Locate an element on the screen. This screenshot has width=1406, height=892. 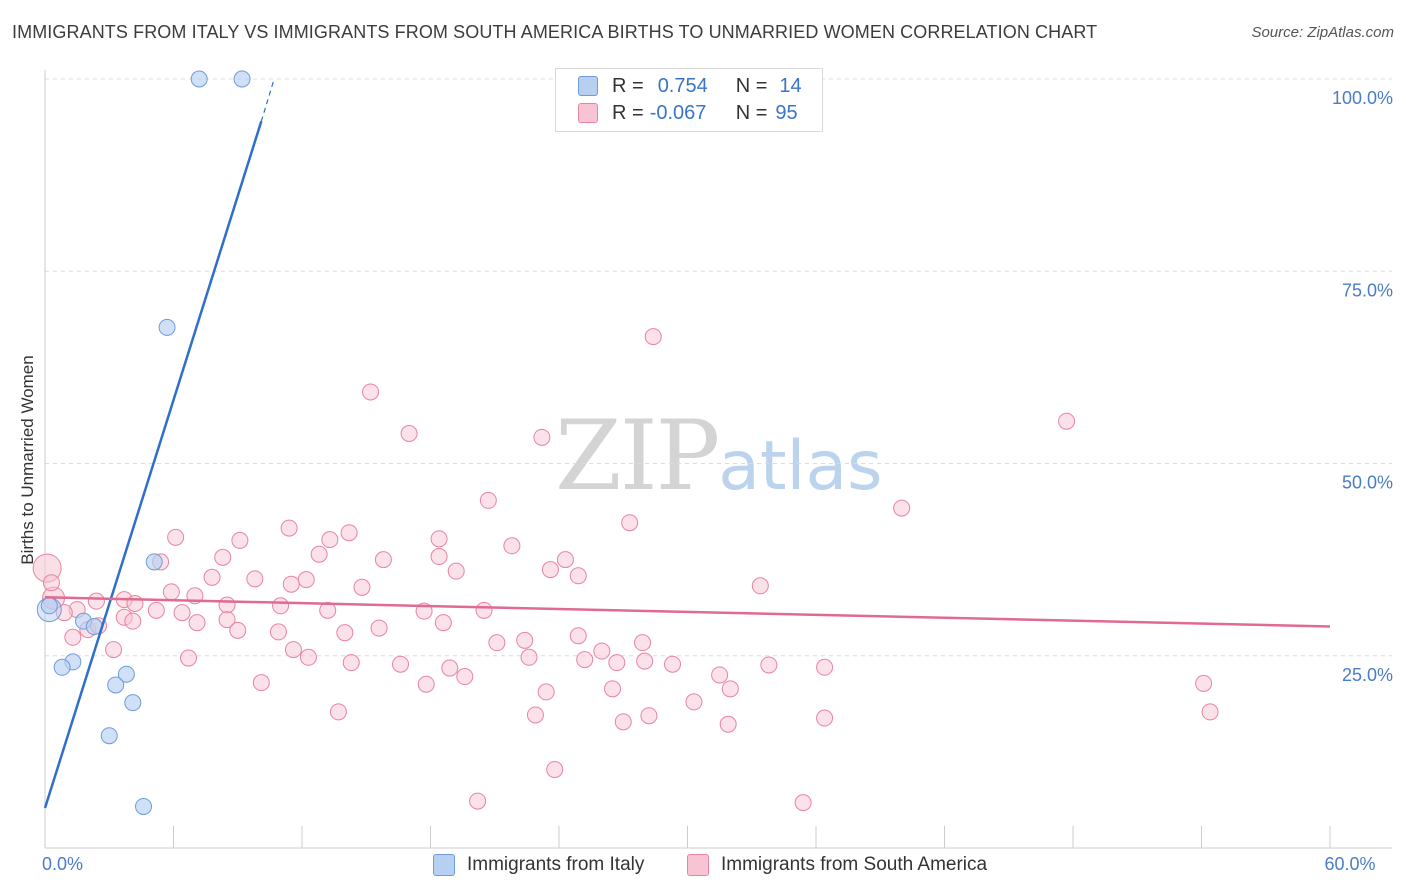
bottom-legend-south-america: Immigrants from South America is located at coordinates (837, 865).